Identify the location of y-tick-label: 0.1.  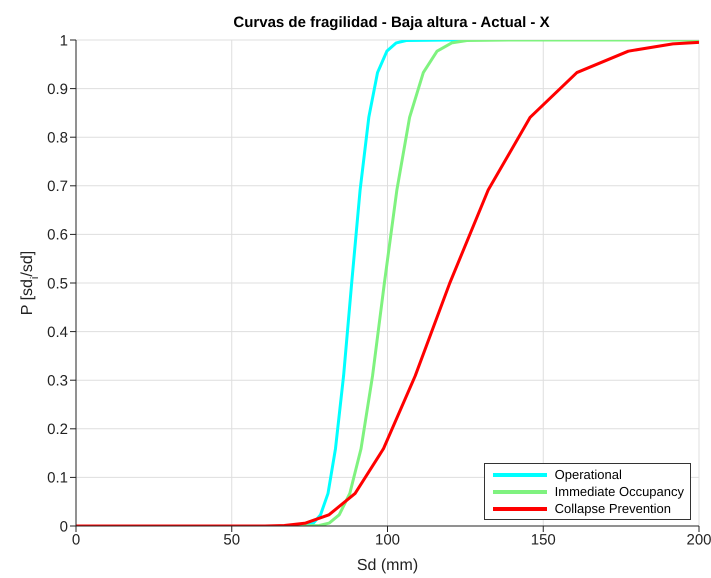
(57, 478).